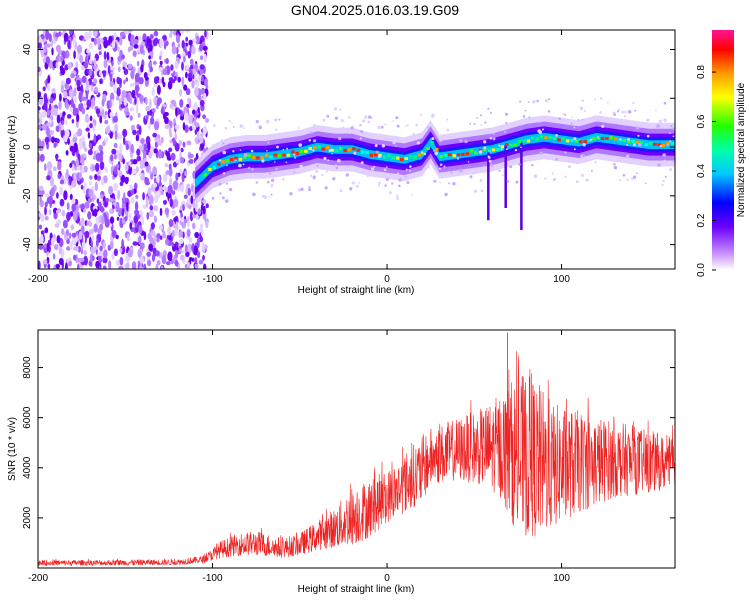 The image size is (750, 600). Describe the element at coordinates (27, 244) in the screenshot. I see `y-tick-label: -40` at that location.